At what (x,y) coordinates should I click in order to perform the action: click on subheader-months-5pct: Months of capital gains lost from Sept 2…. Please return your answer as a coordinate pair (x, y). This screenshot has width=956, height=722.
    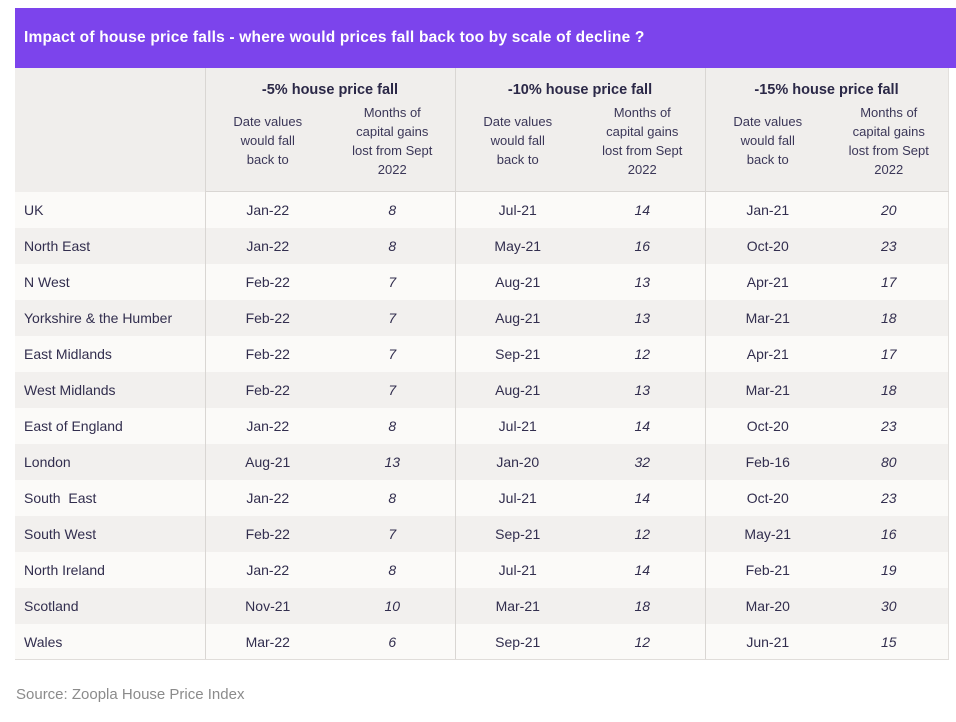
    Looking at the image, I should click on (392, 146).